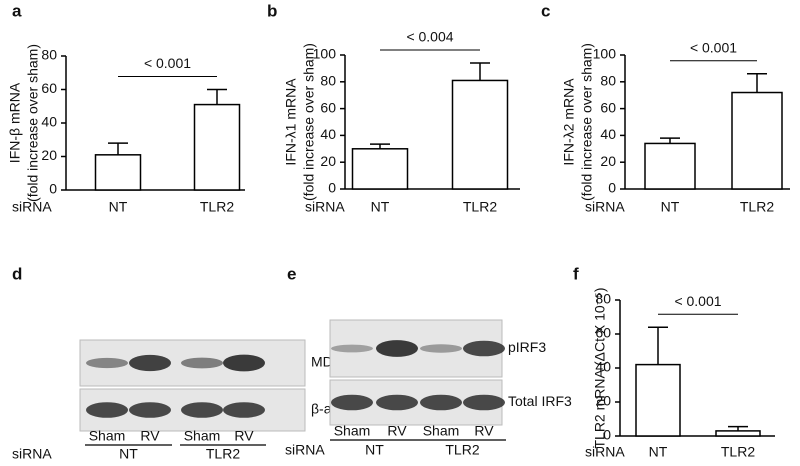 Image resolution: width=800 pixels, height=466 pixels. Describe the element at coordinates (291, 122) in the screenshot. I see `y-axis-label: IFN-λ1 mRNA` at that location.